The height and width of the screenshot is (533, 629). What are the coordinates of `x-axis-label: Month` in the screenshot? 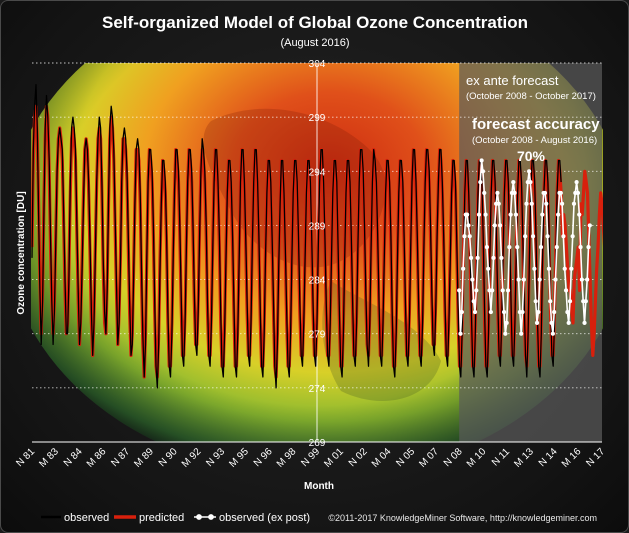 It's located at (319, 486).